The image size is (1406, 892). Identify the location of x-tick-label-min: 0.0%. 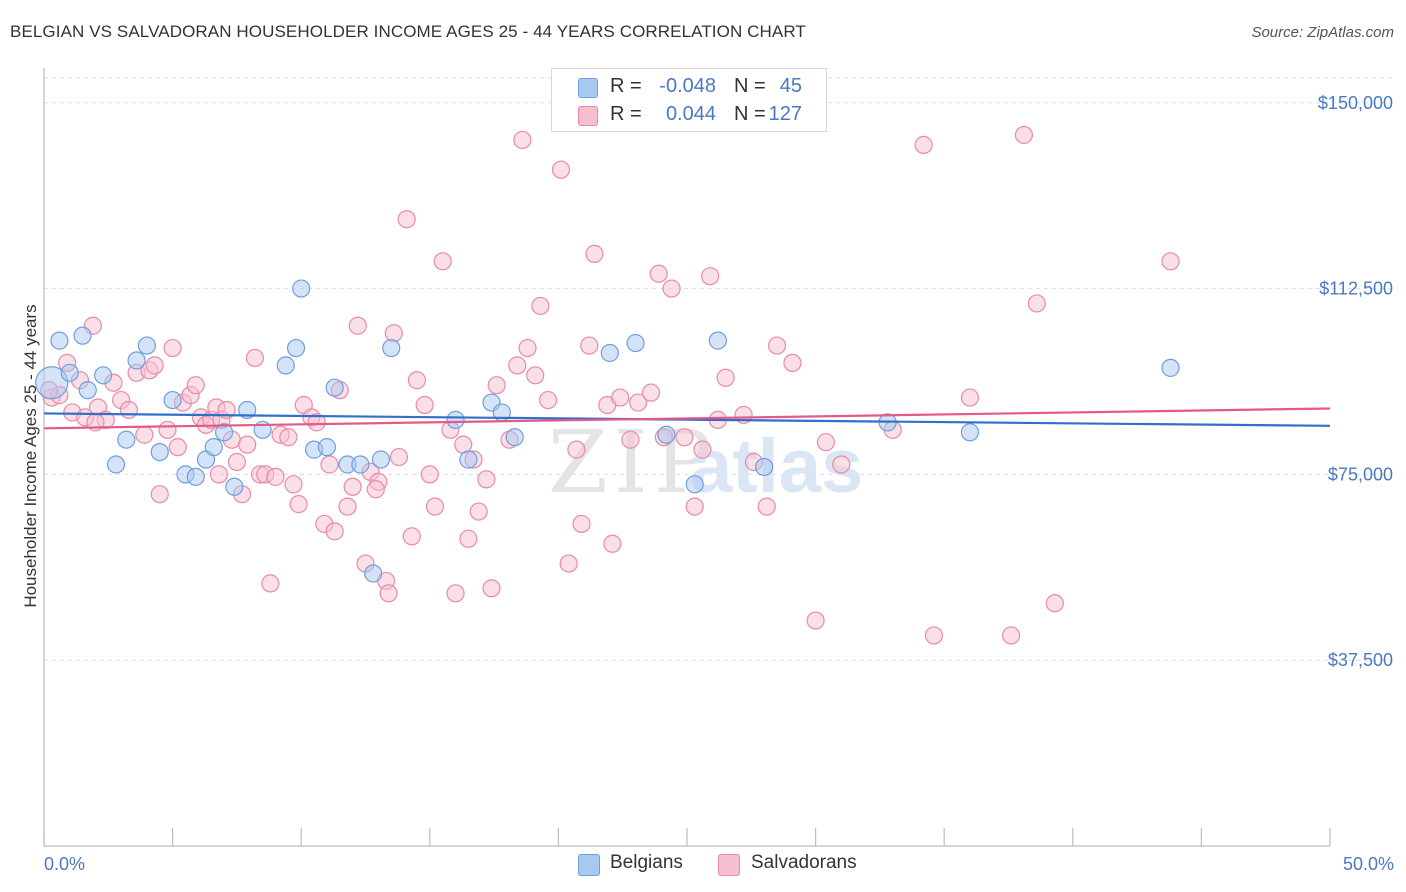
(64, 864).